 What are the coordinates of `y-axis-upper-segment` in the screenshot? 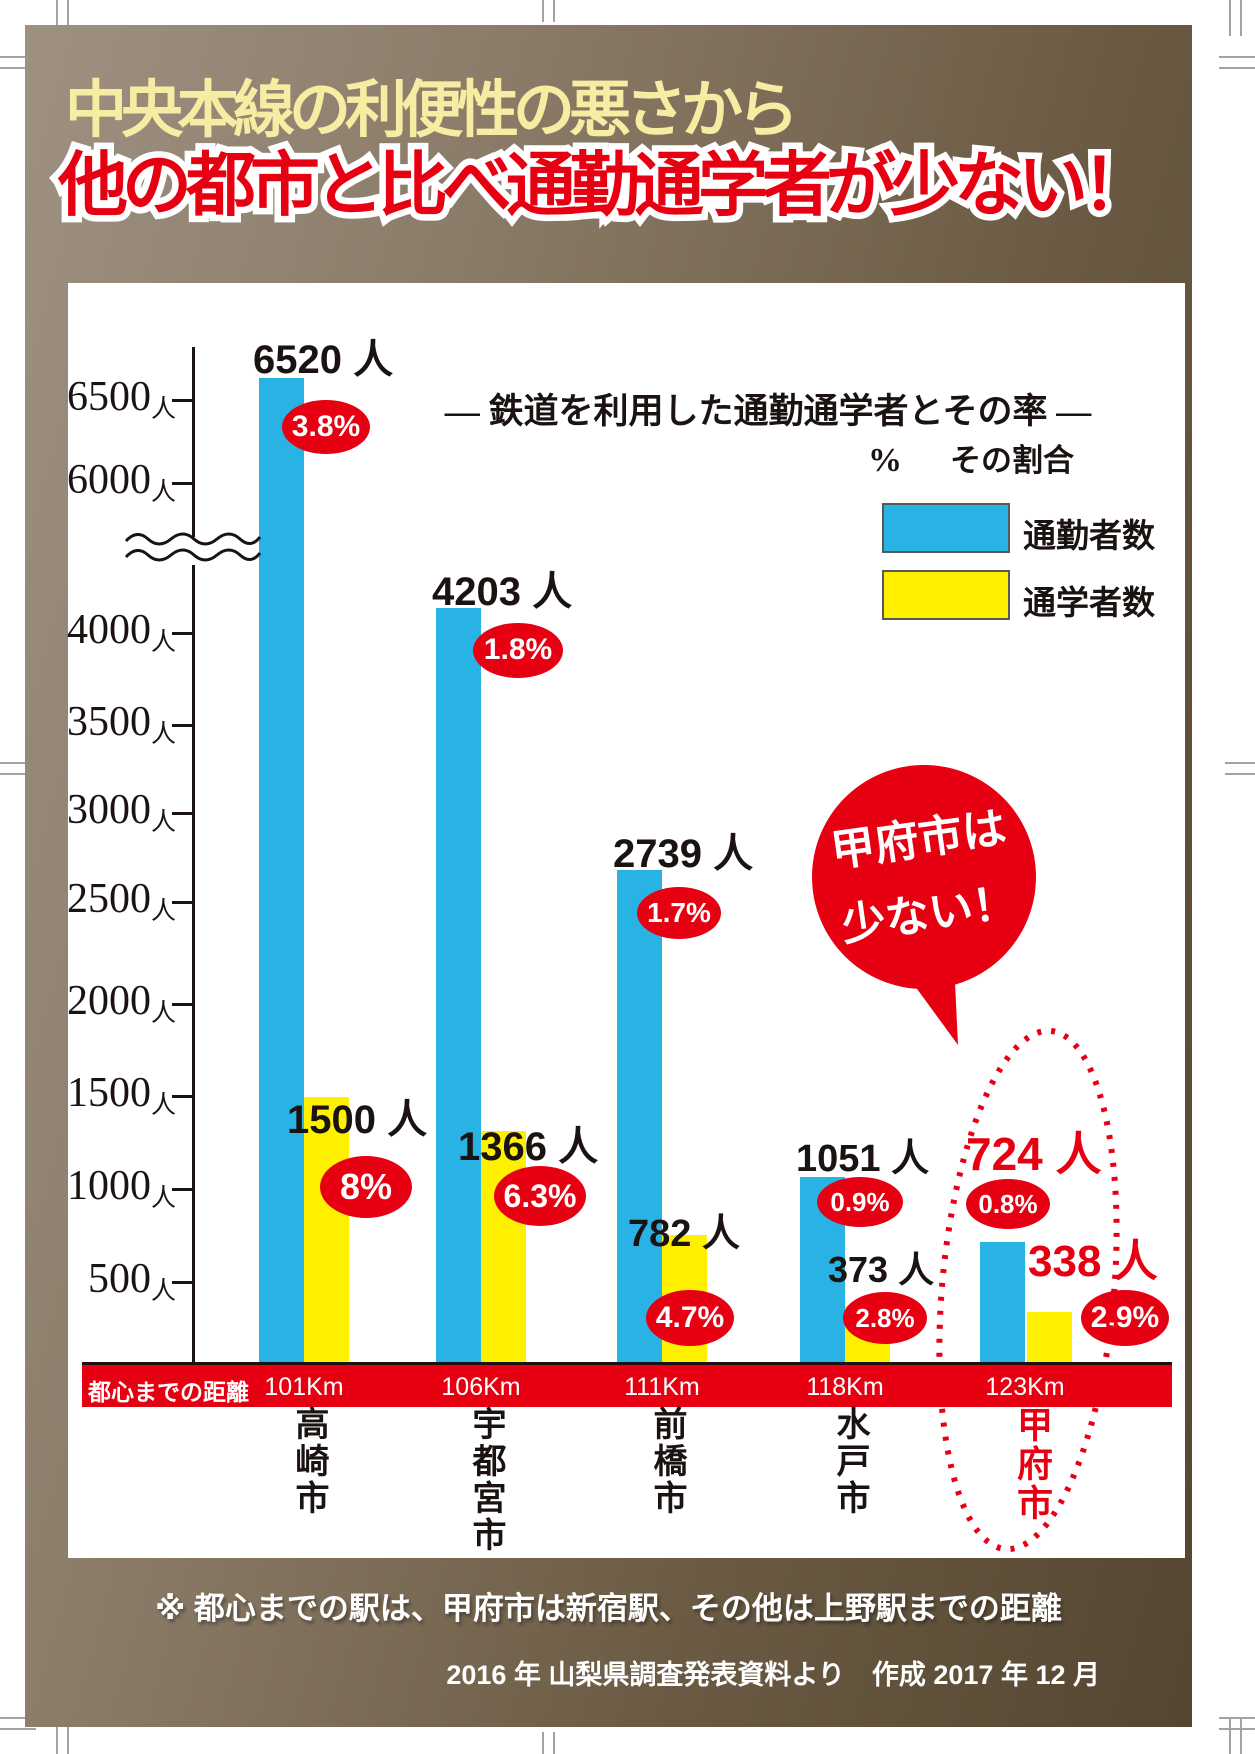 It's located at (193, 442).